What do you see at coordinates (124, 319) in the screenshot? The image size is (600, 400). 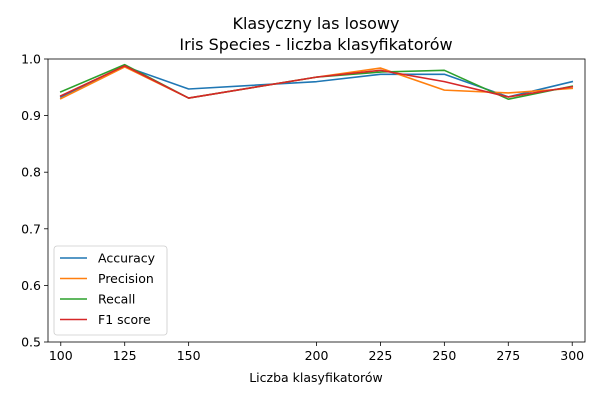 I see `legend-label: F1 score` at bounding box center [124, 319].